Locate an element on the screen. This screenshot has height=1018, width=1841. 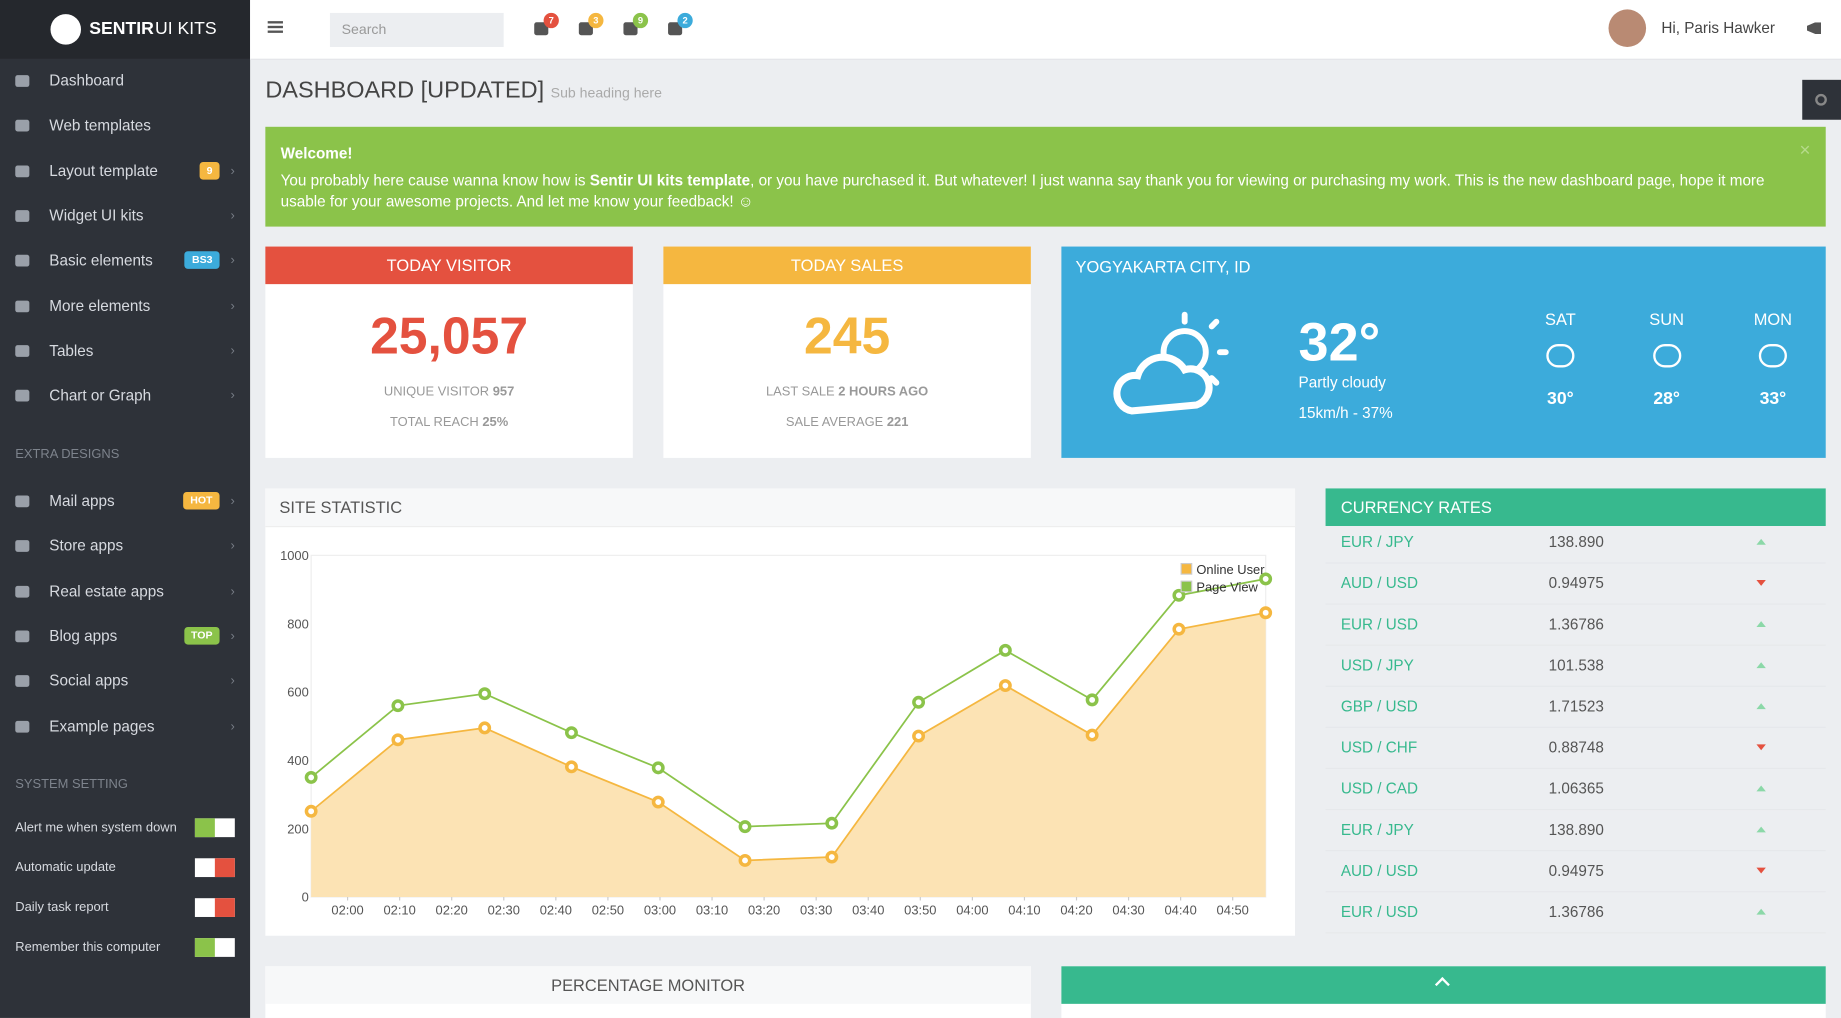
menu-label: Social apps is located at coordinates (89, 680).